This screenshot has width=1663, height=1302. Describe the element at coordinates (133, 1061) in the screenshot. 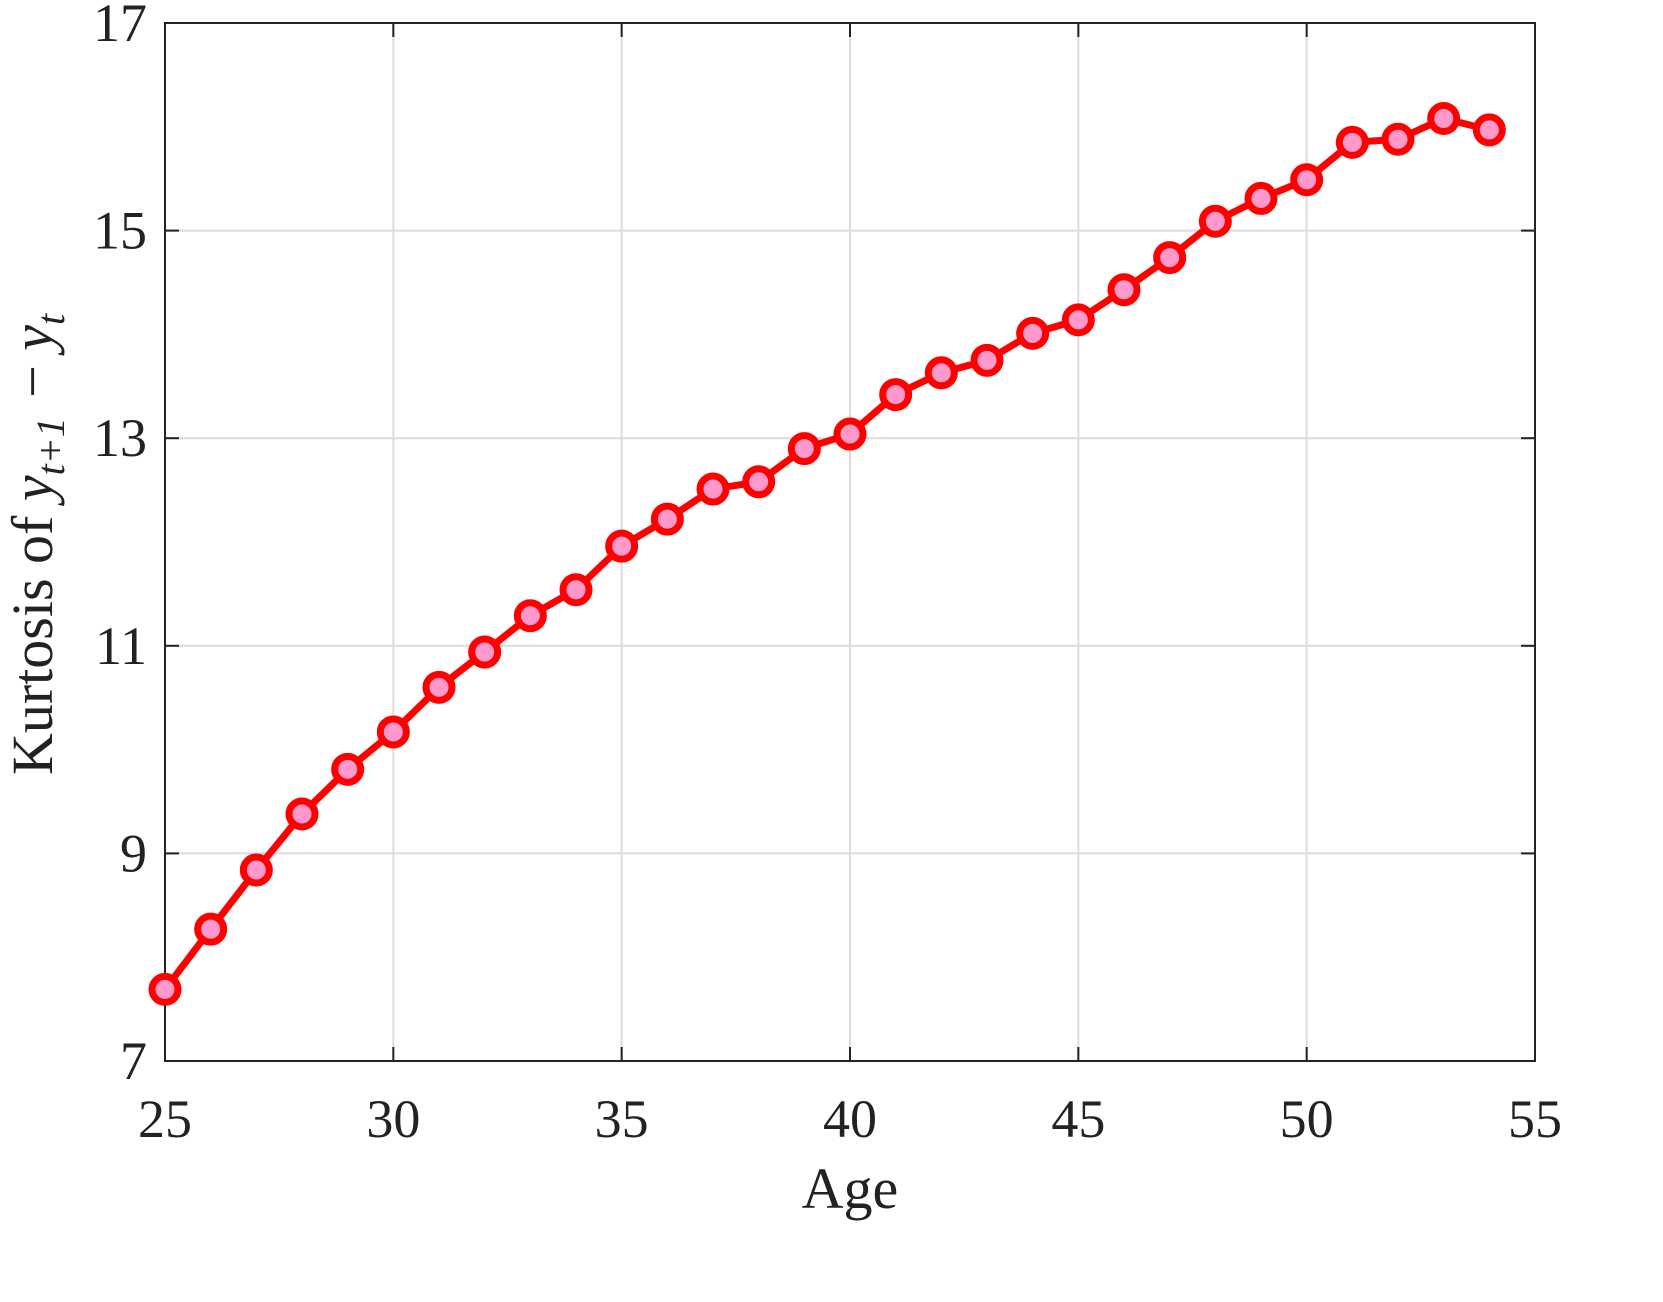

I see `y-tick-label: 7` at that location.